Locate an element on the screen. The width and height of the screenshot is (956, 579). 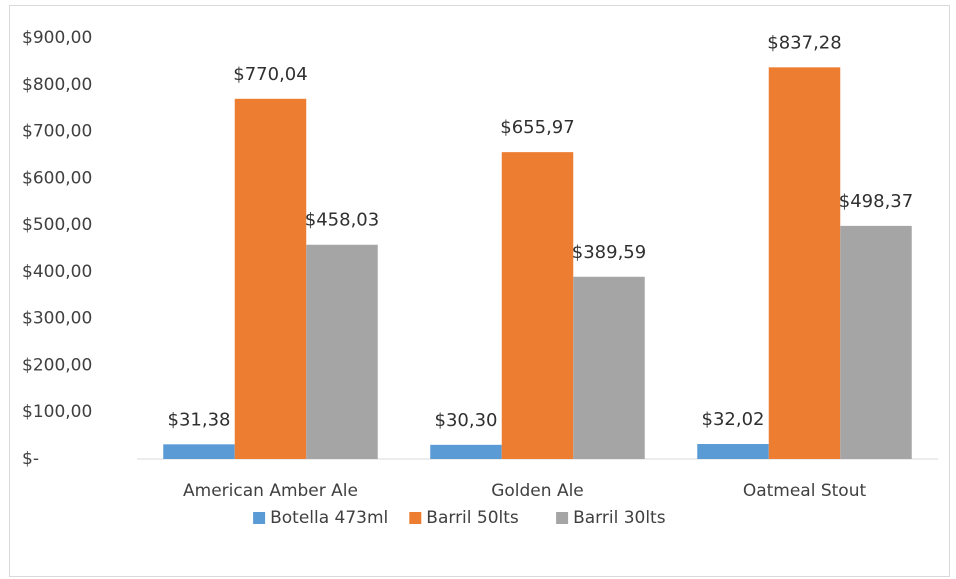
y-tick-label: $600,00 is located at coordinates (57, 178).